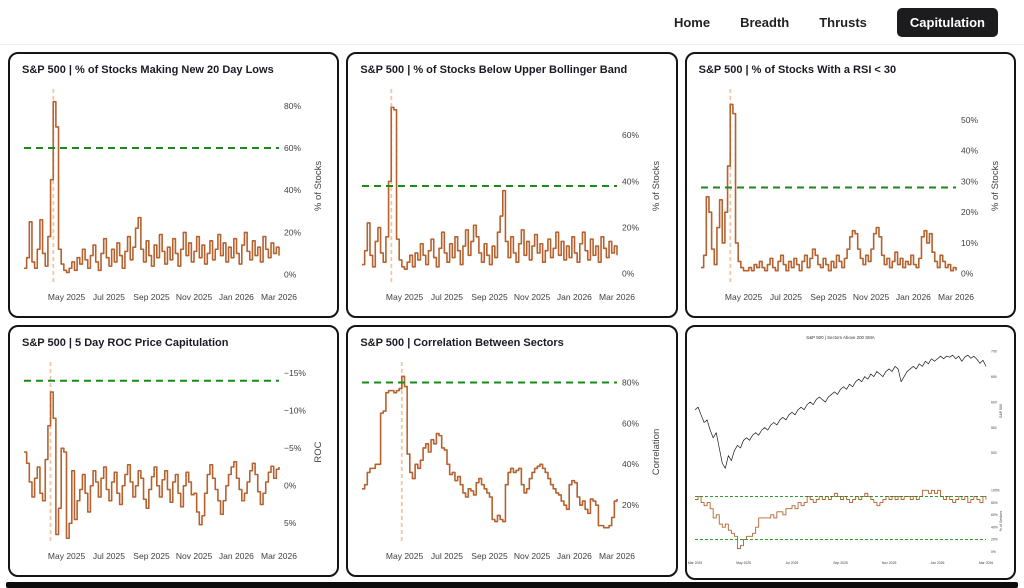 The height and width of the screenshot is (588, 1024). What do you see at coordinates (994, 428) in the screenshot?
I see `svg-text: 550` at bounding box center [994, 428].